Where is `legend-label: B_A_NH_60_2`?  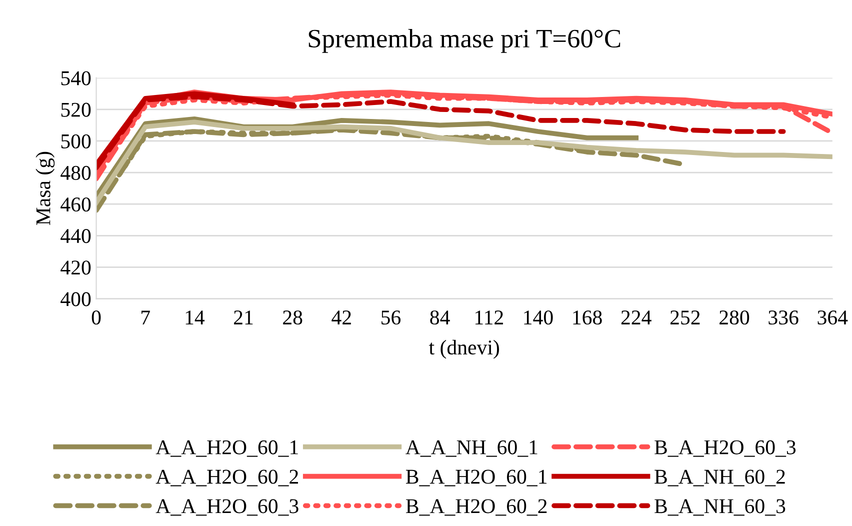
legend-label: B_A_NH_60_2 is located at coordinates (719, 478).